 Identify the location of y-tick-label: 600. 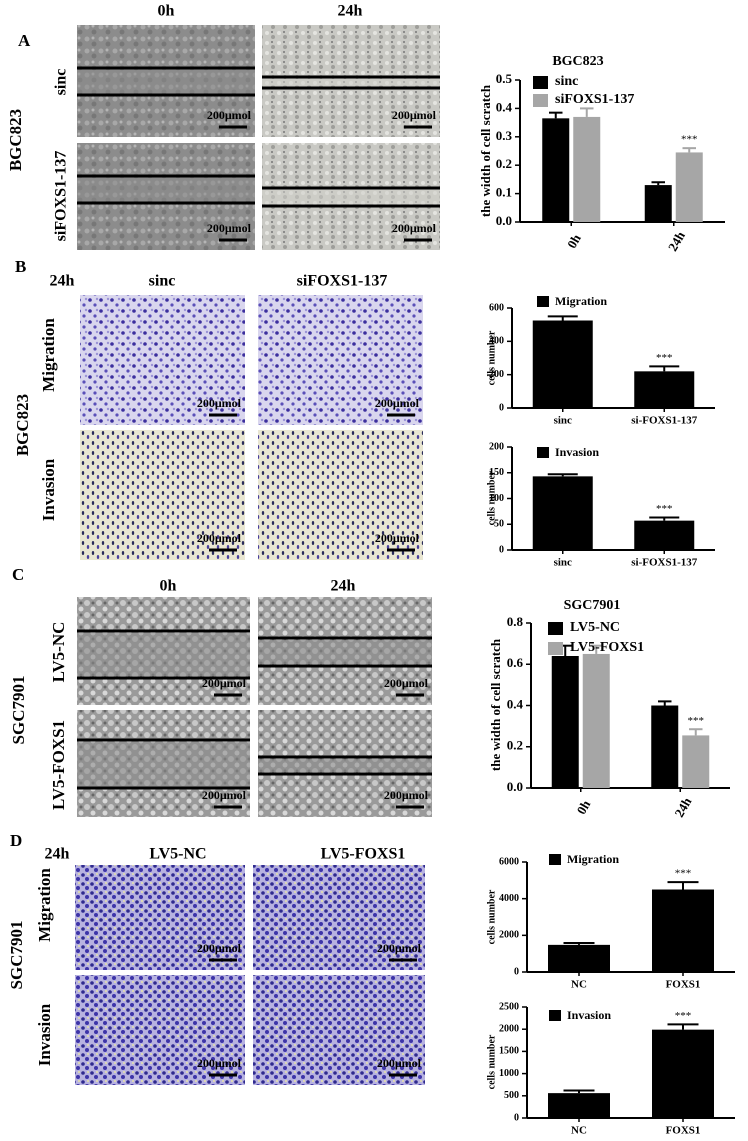
(496, 307).